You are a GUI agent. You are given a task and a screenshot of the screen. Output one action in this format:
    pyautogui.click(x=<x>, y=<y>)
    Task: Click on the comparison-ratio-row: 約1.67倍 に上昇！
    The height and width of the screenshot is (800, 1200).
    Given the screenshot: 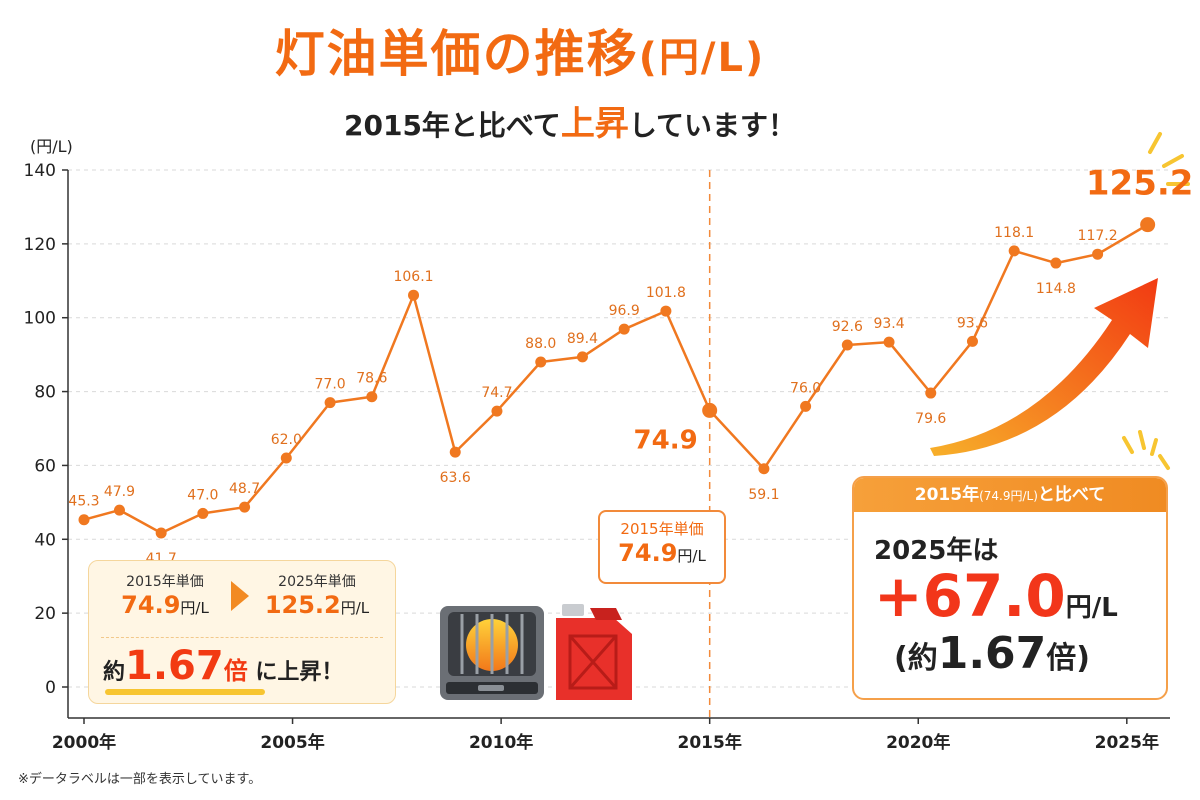 What is the action you would take?
    pyautogui.click(x=223, y=666)
    